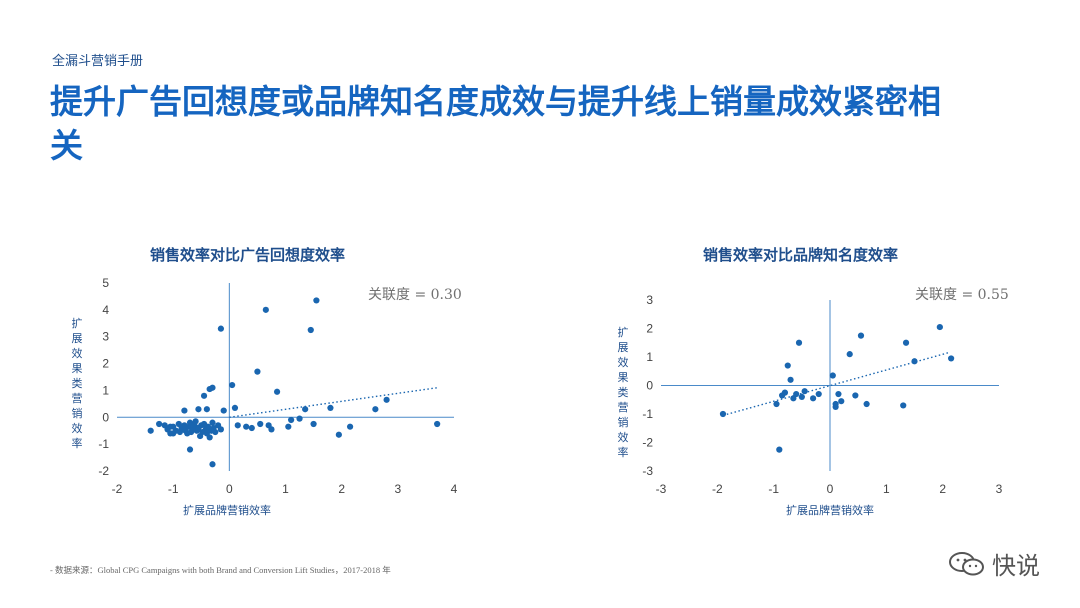  I want to click on x-tick-label: -3, so click(661, 489).